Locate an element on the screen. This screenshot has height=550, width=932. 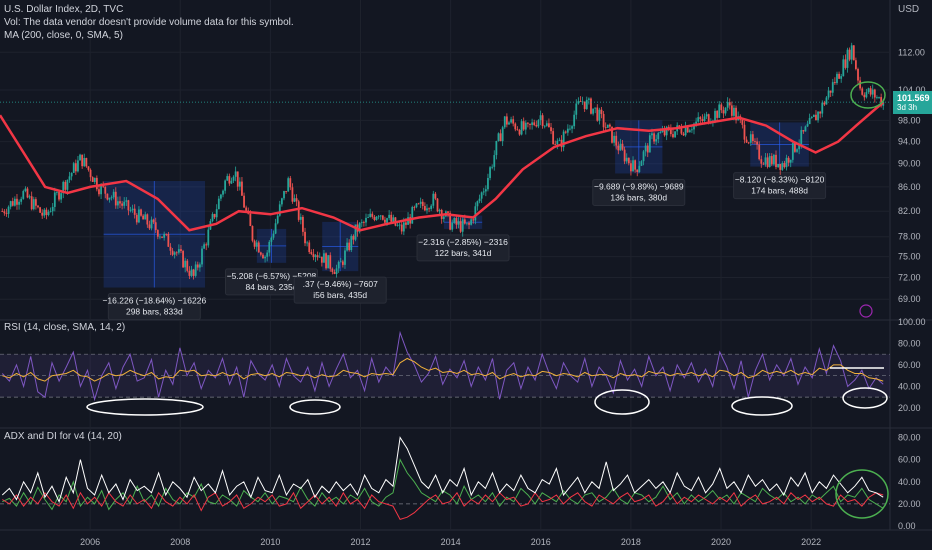
adx-legend: ADX and DI for v4 (14, 20) is located at coordinates (63, 436).